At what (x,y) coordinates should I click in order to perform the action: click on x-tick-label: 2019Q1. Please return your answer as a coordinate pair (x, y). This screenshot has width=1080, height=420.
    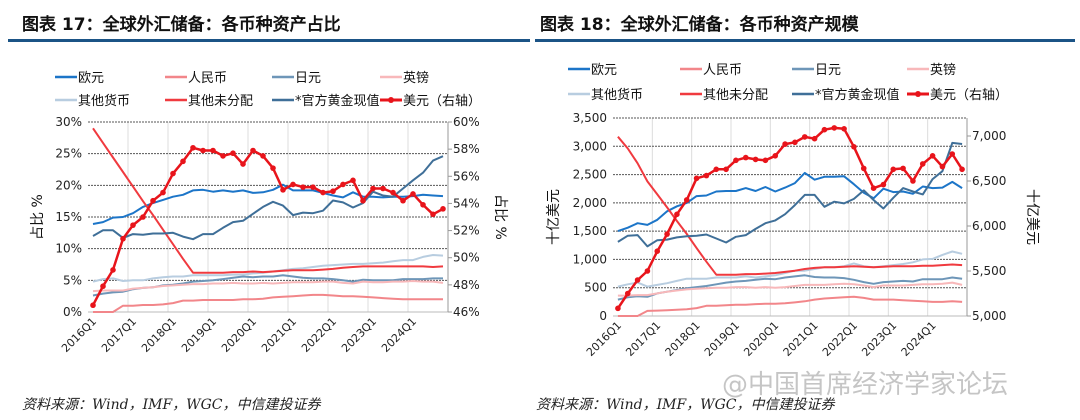
    Looking at the image, I should click on (722, 339).